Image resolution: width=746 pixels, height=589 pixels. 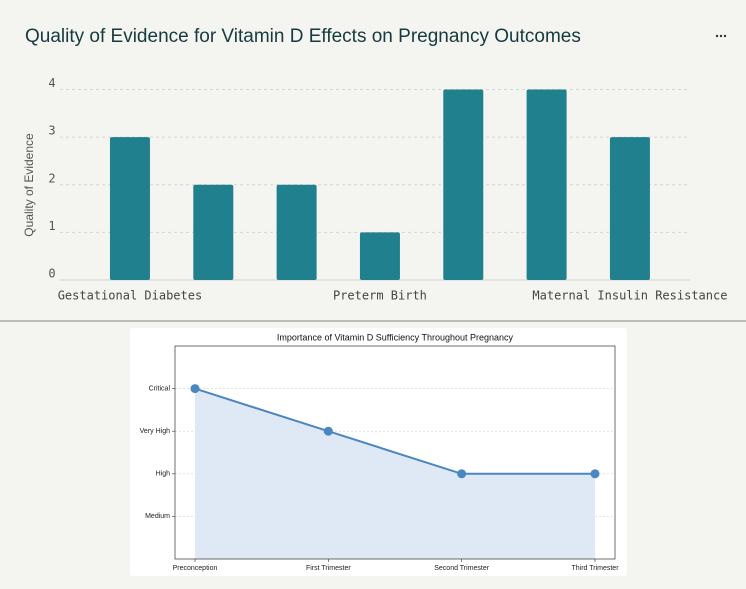 What do you see at coordinates (51, 226) in the screenshot?
I see `y-tick-label: 1` at bounding box center [51, 226].